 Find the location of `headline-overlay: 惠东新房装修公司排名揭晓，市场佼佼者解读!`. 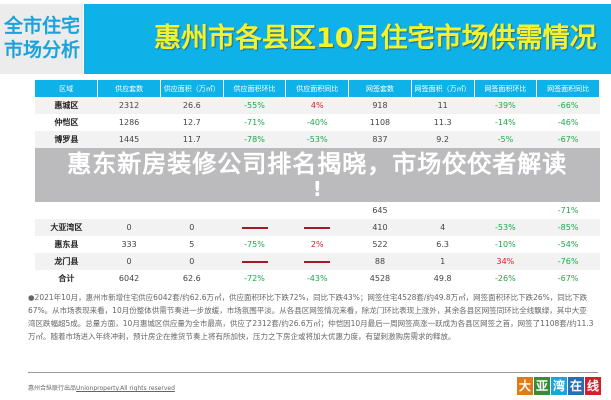

headline-overlay: 惠东新房装修公司排名揭晓，市场佼佼者解读! is located at coordinates (317, 175).